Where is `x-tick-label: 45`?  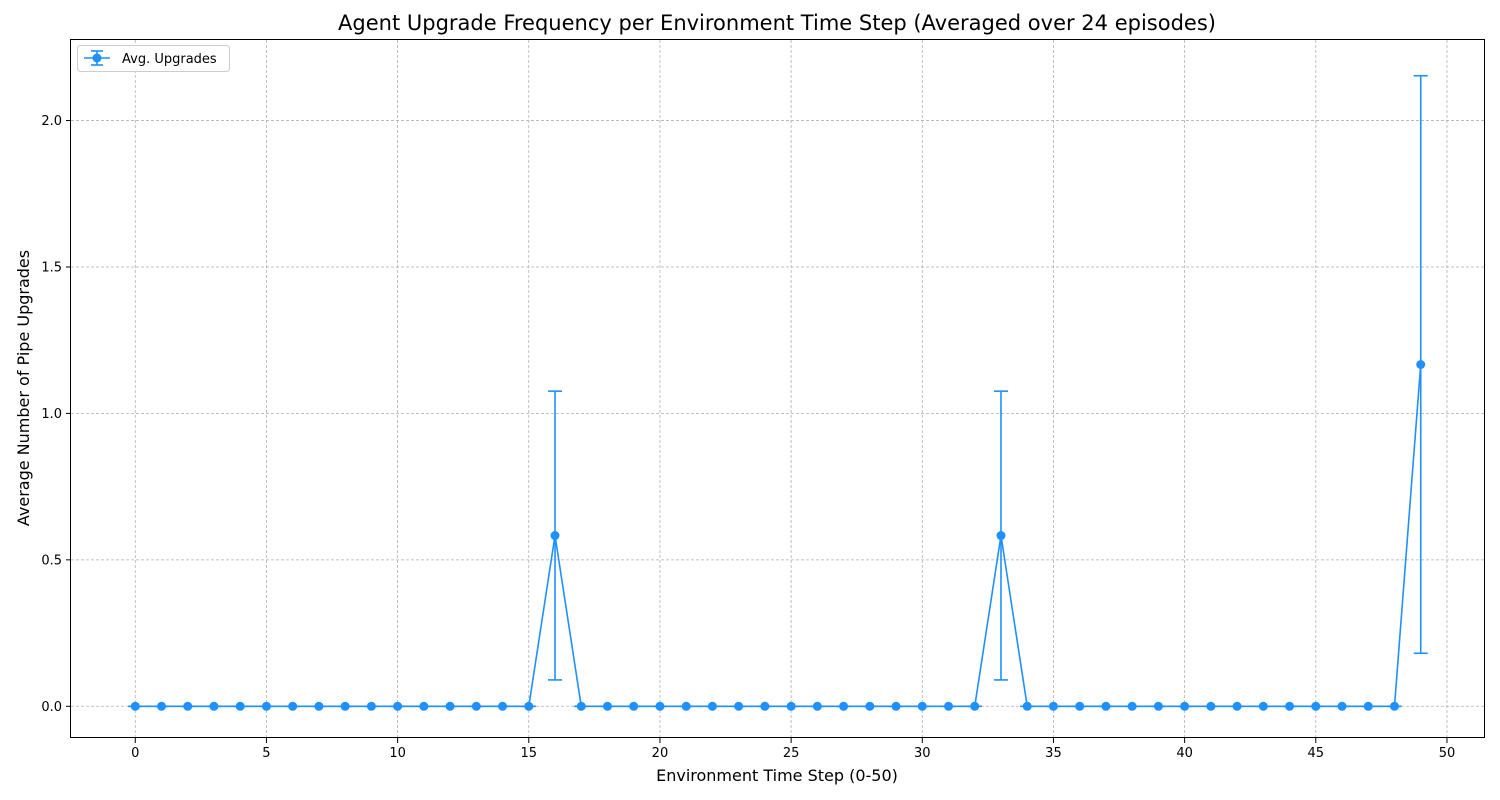
x-tick-label: 45 is located at coordinates (1316, 753).